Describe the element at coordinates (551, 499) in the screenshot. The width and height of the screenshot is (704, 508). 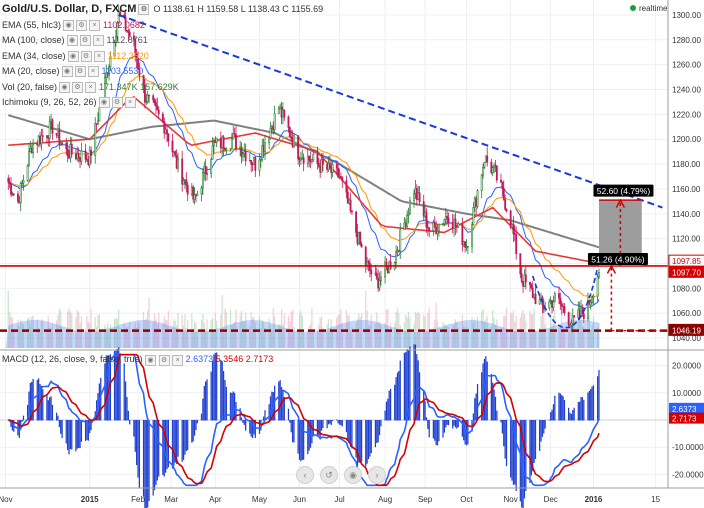
I see `time-tick-label: Dec` at that location.